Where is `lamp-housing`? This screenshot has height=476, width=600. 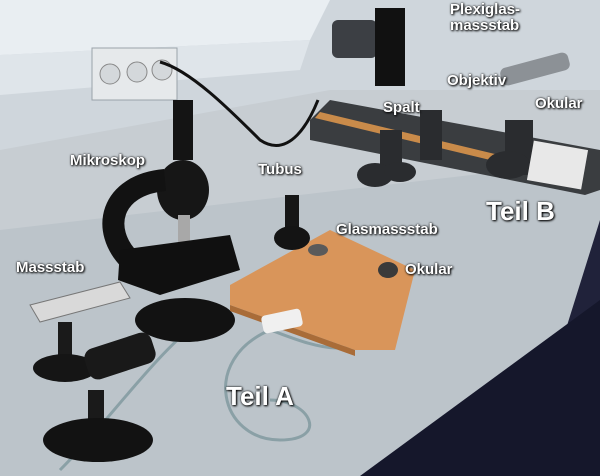
lamp-housing is located at coordinates (354, 39).